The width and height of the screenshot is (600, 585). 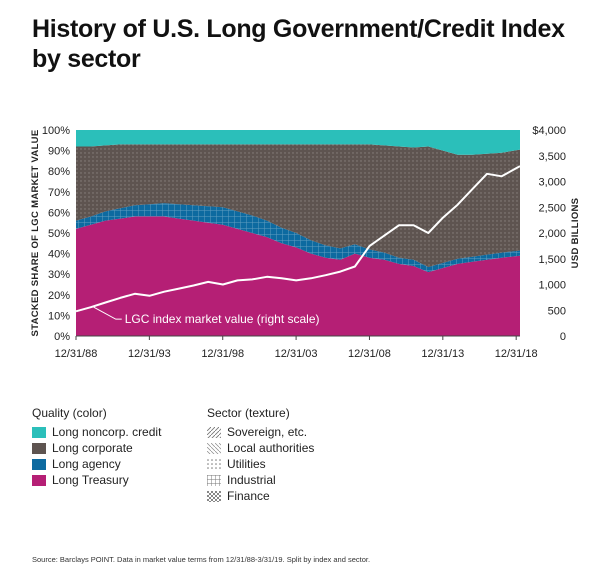 I want to click on sector-legend-item: Industrial, so click(x=260, y=480).